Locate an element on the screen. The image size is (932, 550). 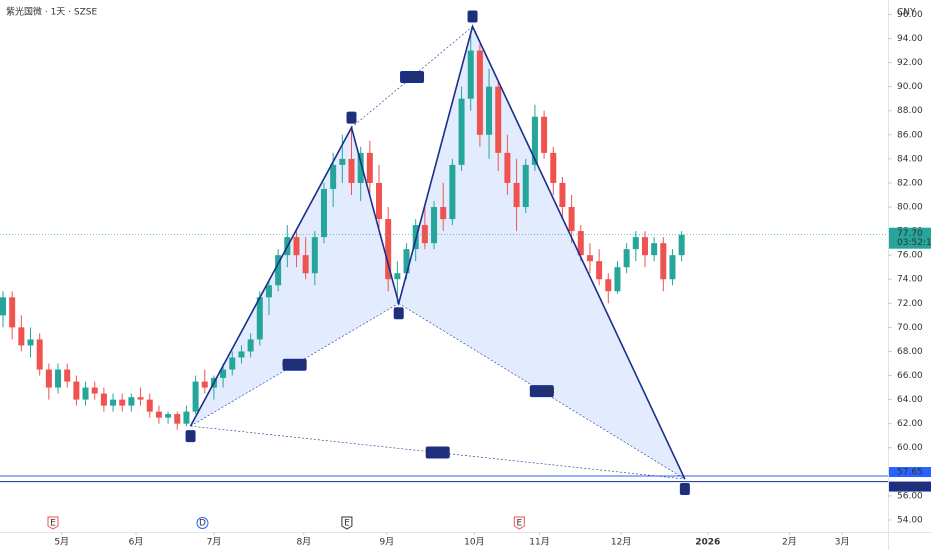
price-tag-label: 57.65 is located at coordinates (910, 473).